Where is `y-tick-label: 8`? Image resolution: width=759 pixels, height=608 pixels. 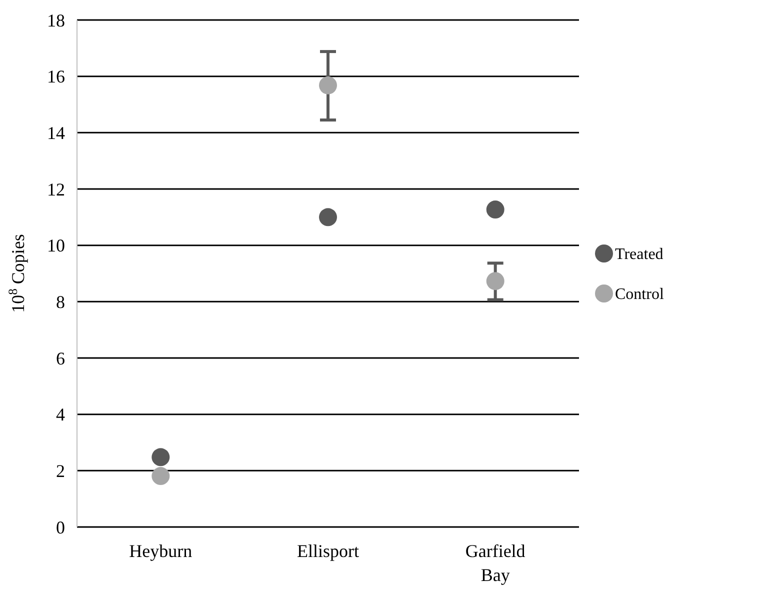 y-tick-label: 8 is located at coordinates (60, 302).